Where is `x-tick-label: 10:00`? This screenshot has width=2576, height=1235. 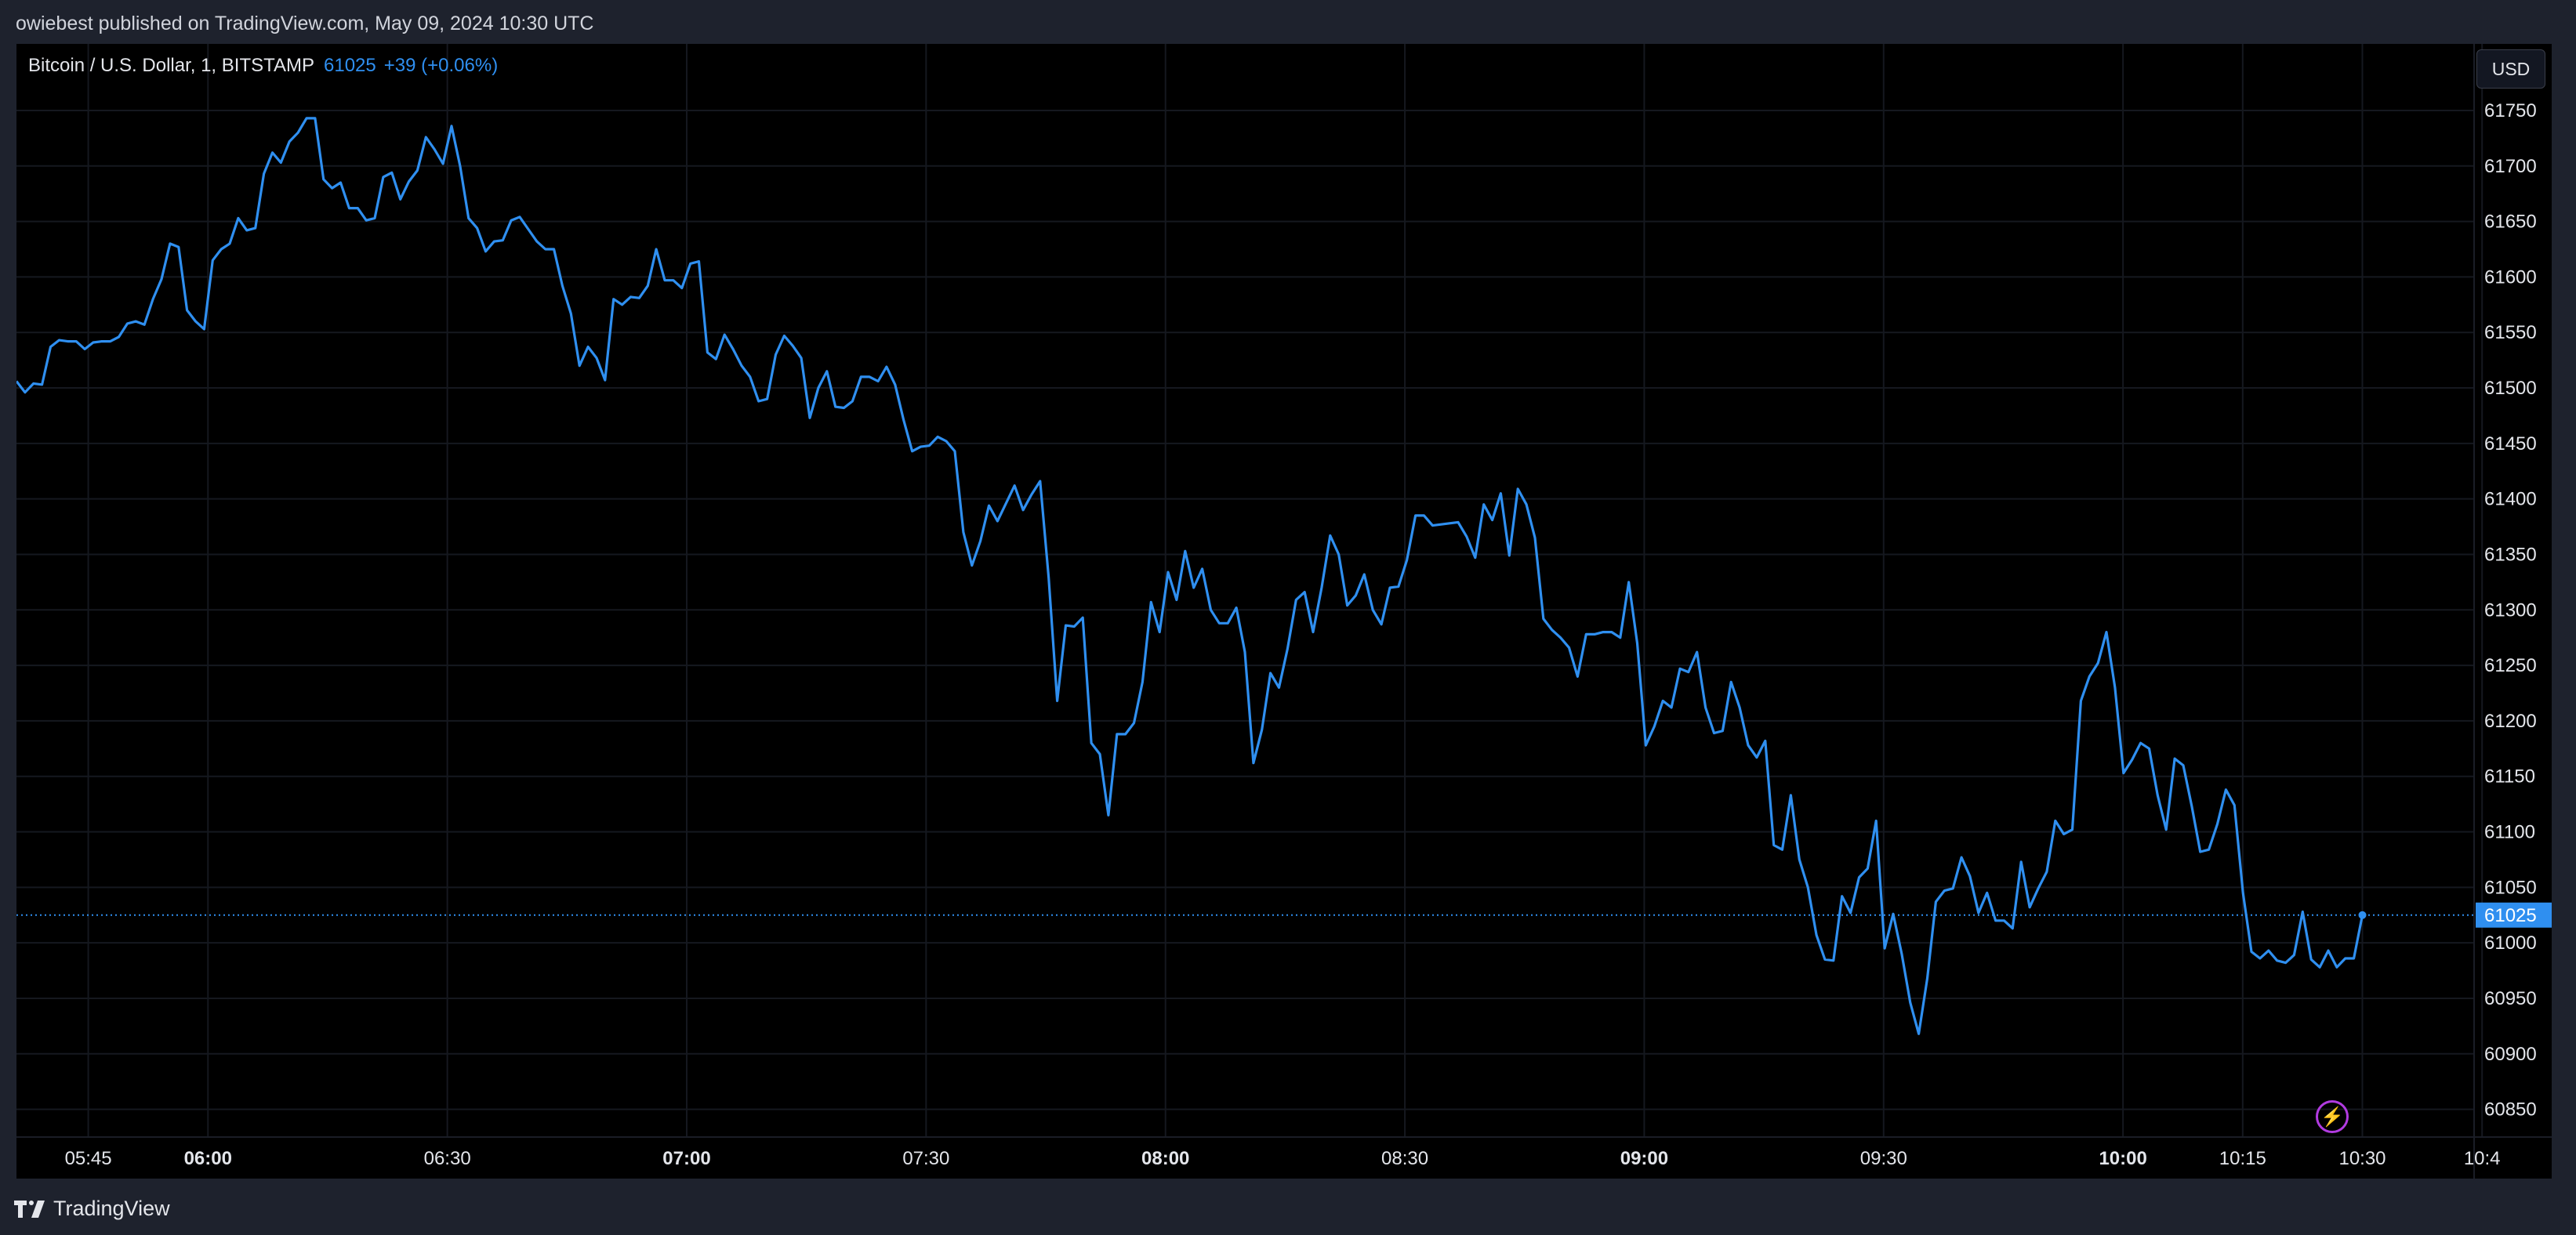 x-tick-label: 10:00 is located at coordinates (2123, 1158).